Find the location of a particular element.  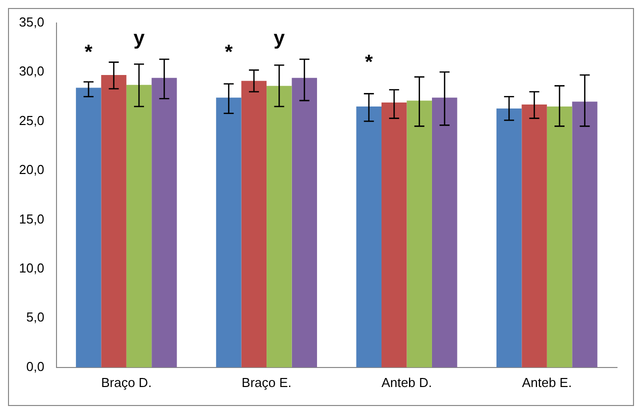

y-tick-label: 35,0 is located at coordinates (31, 22).